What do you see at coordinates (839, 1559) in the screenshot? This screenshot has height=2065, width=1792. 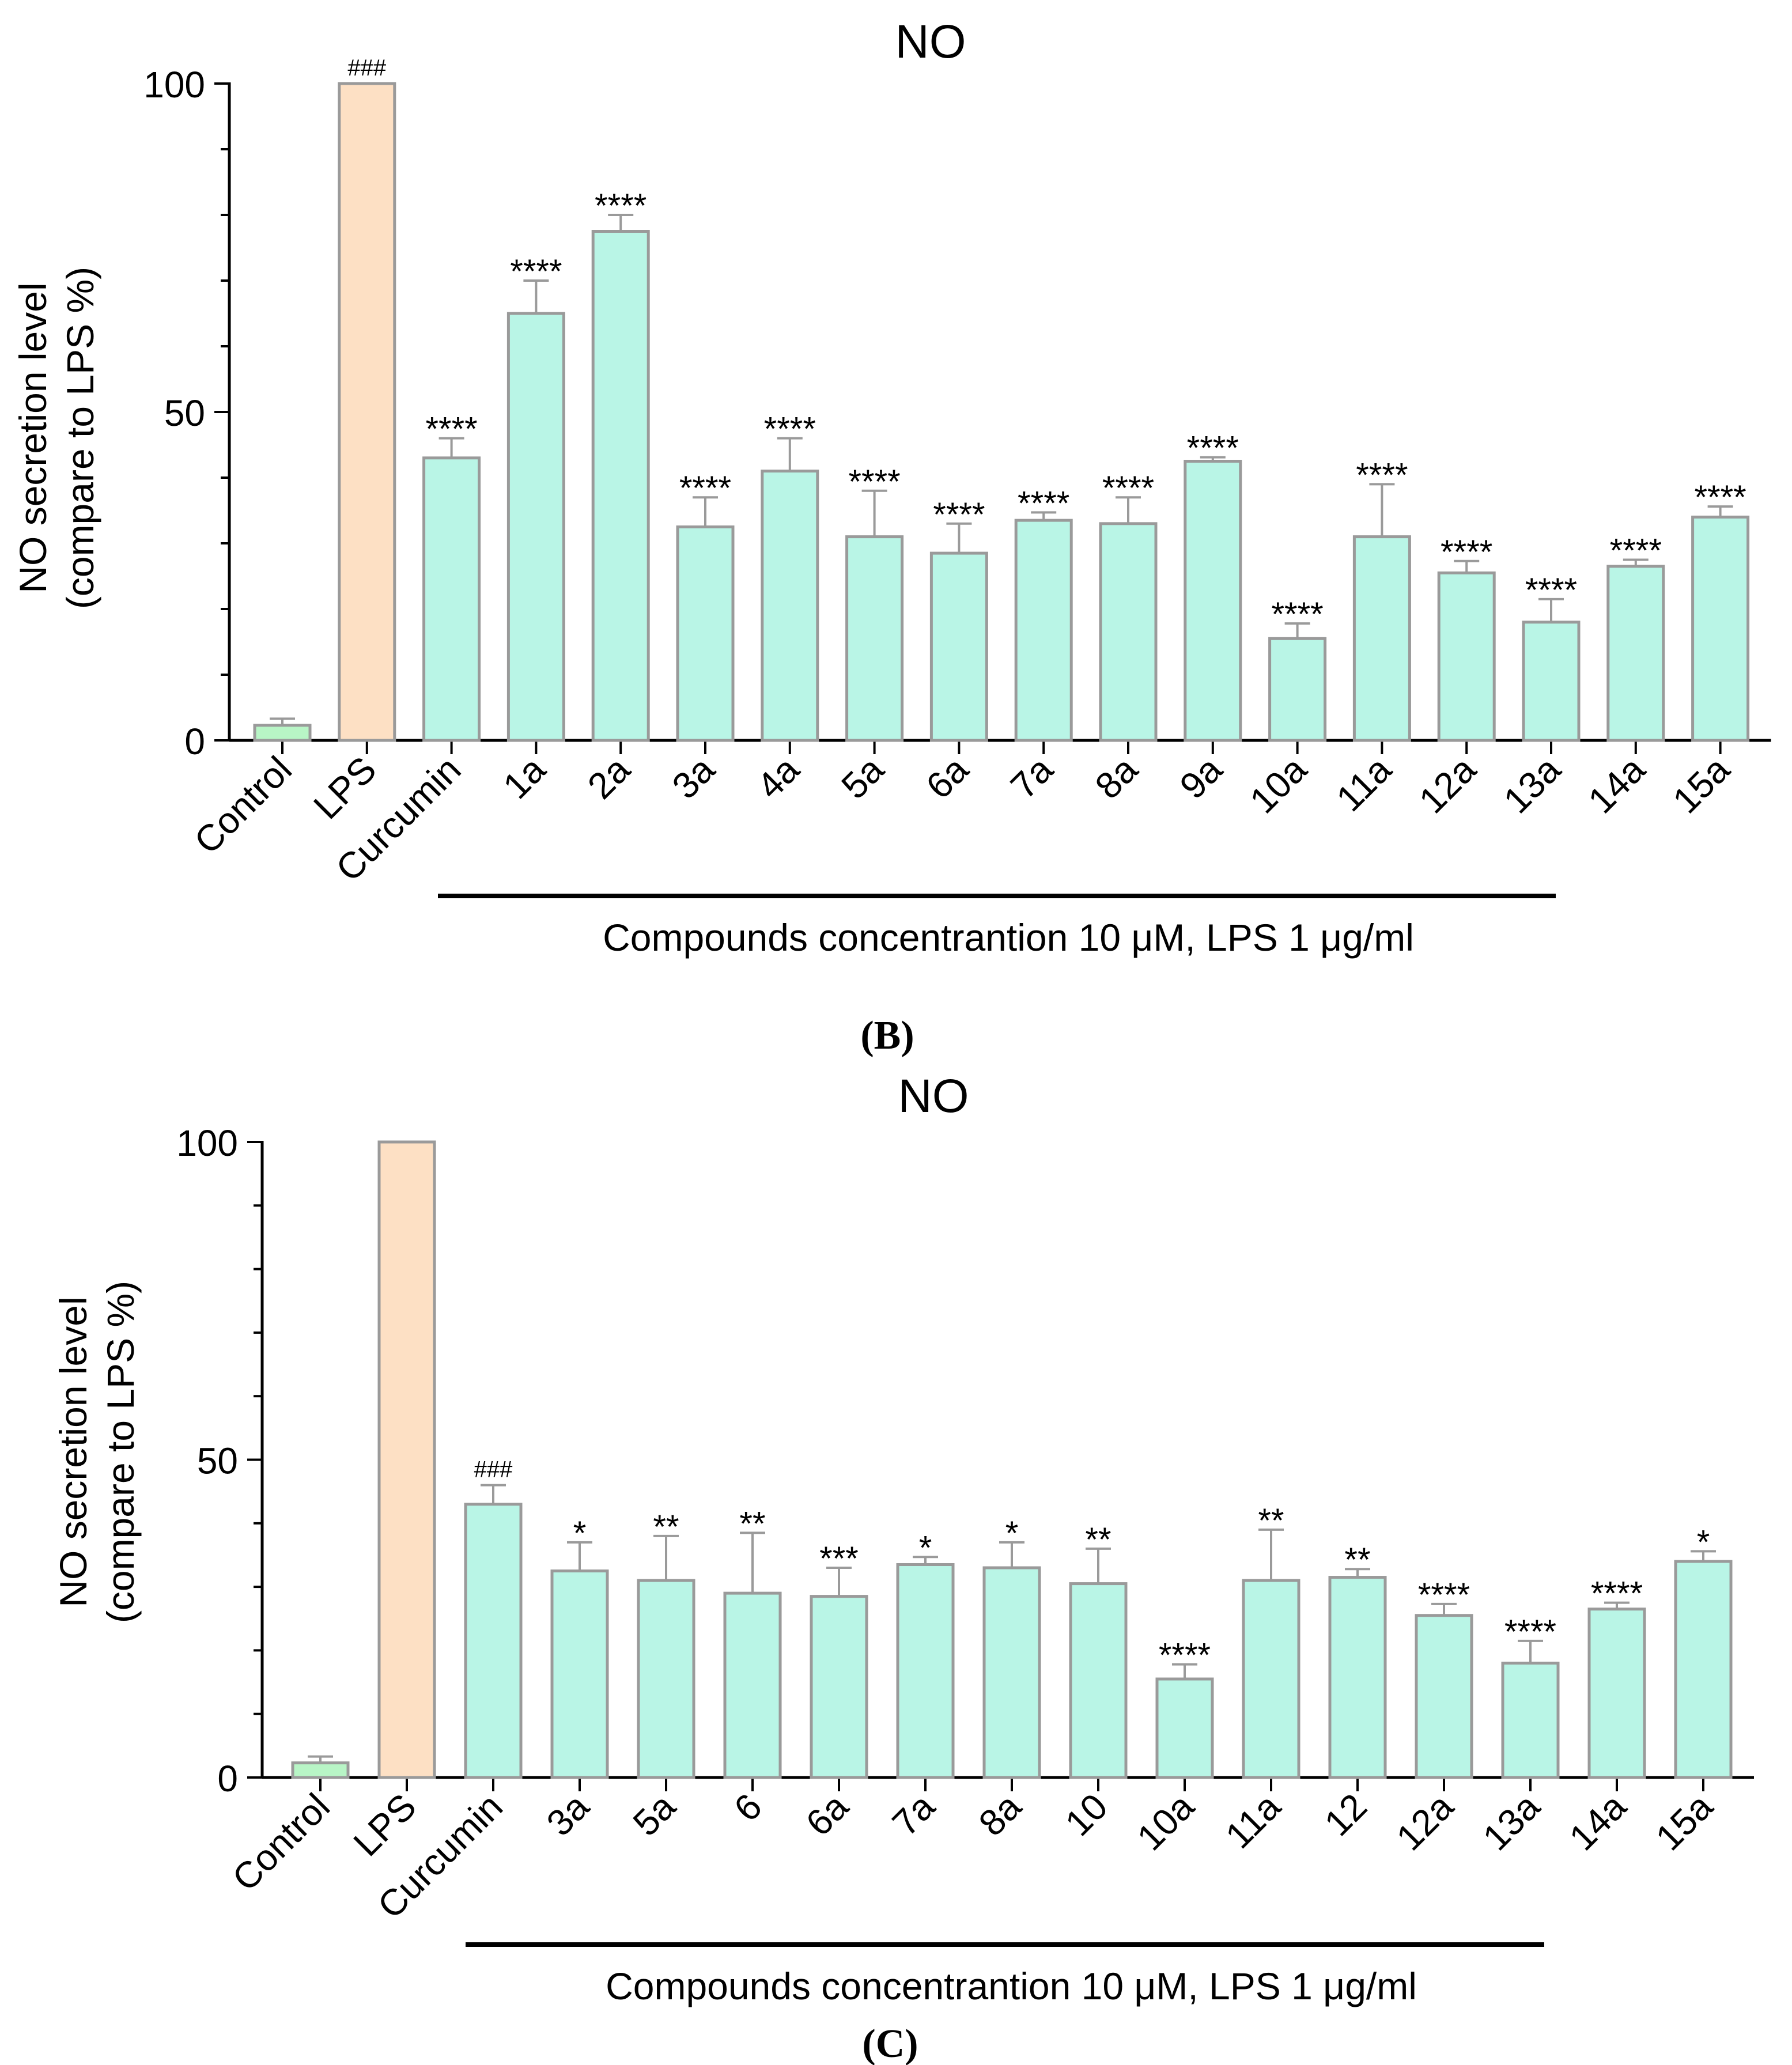 I see `significance-label: ***` at bounding box center [839, 1559].